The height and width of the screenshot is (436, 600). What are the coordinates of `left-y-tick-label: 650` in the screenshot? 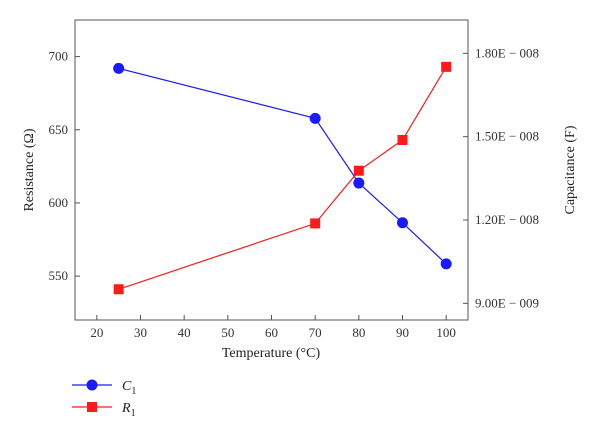 It's located at (59, 129).